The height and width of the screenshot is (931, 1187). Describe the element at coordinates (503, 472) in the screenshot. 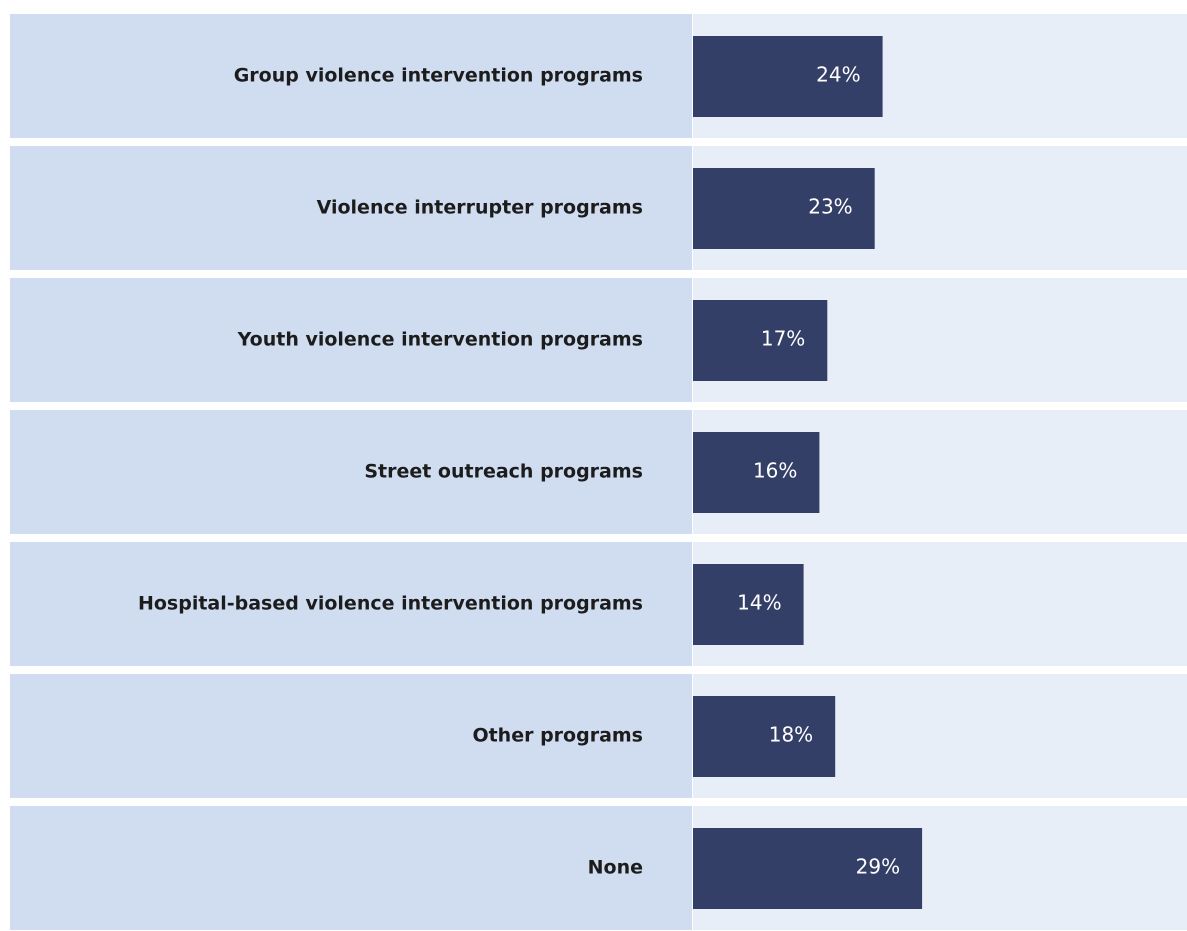

I see `category-label: Street outreach programs` at that location.